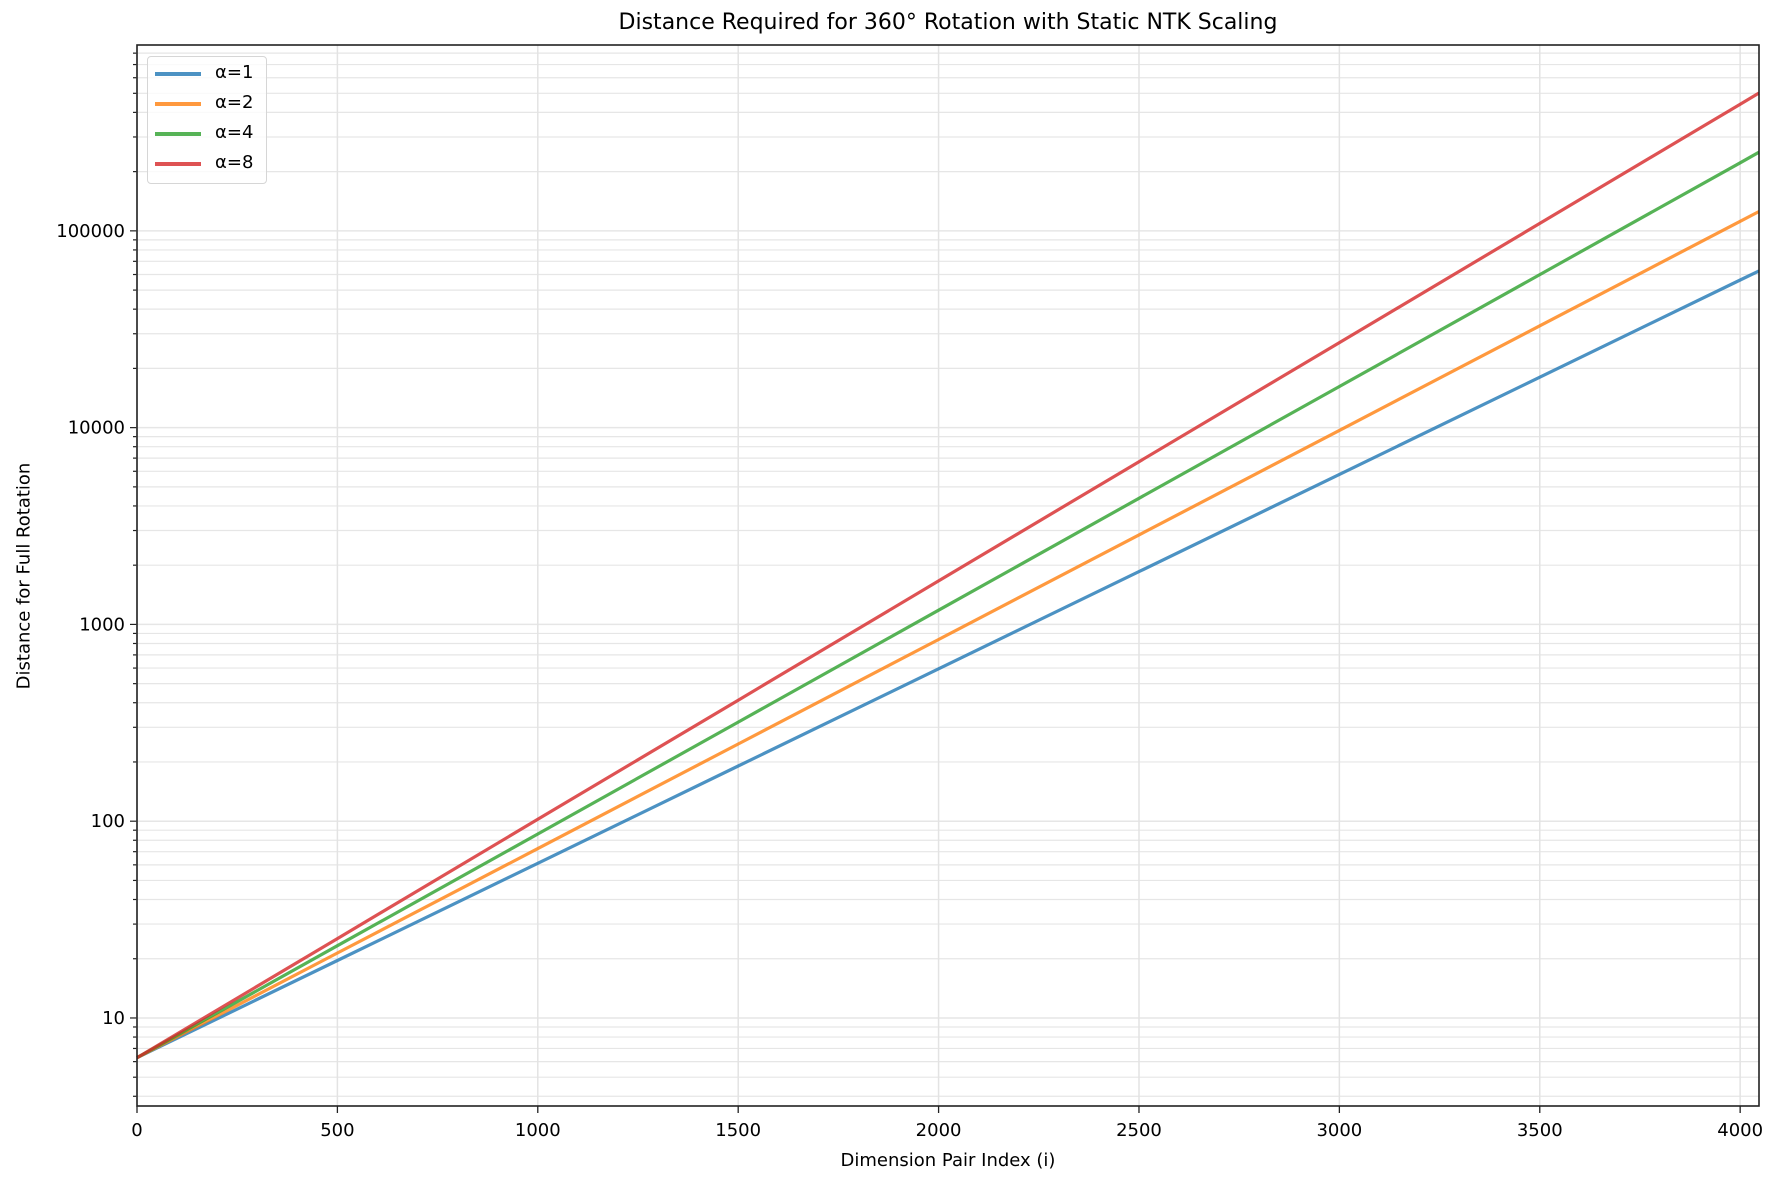 This screenshot has width=1782, height=1188. What do you see at coordinates (234, 132) in the screenshot?
I see `legend-label: α=4` at bounding box center [234, 132].